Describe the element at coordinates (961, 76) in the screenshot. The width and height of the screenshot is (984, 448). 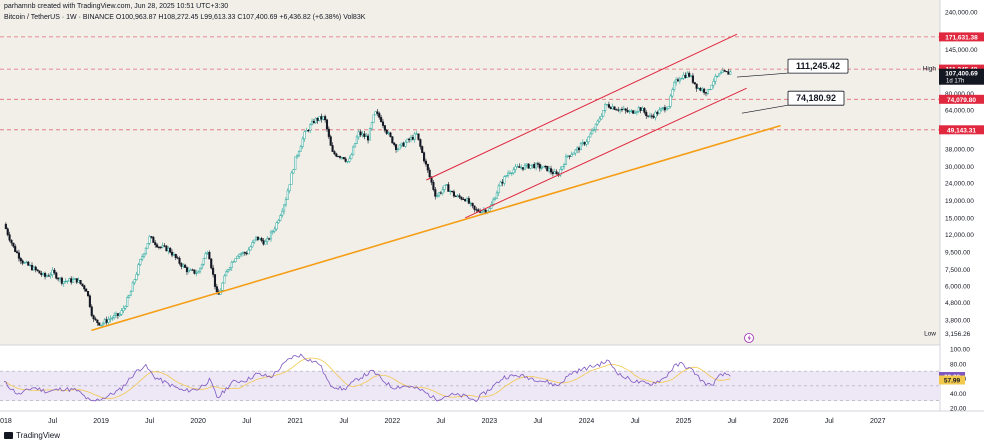
I see `price-badge` at that location.